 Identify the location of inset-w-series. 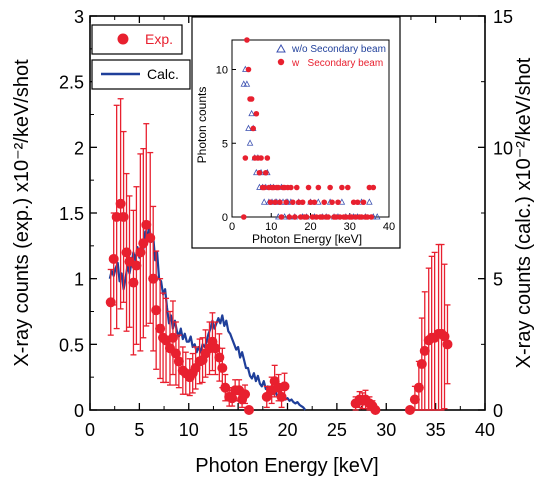
(308, 128).